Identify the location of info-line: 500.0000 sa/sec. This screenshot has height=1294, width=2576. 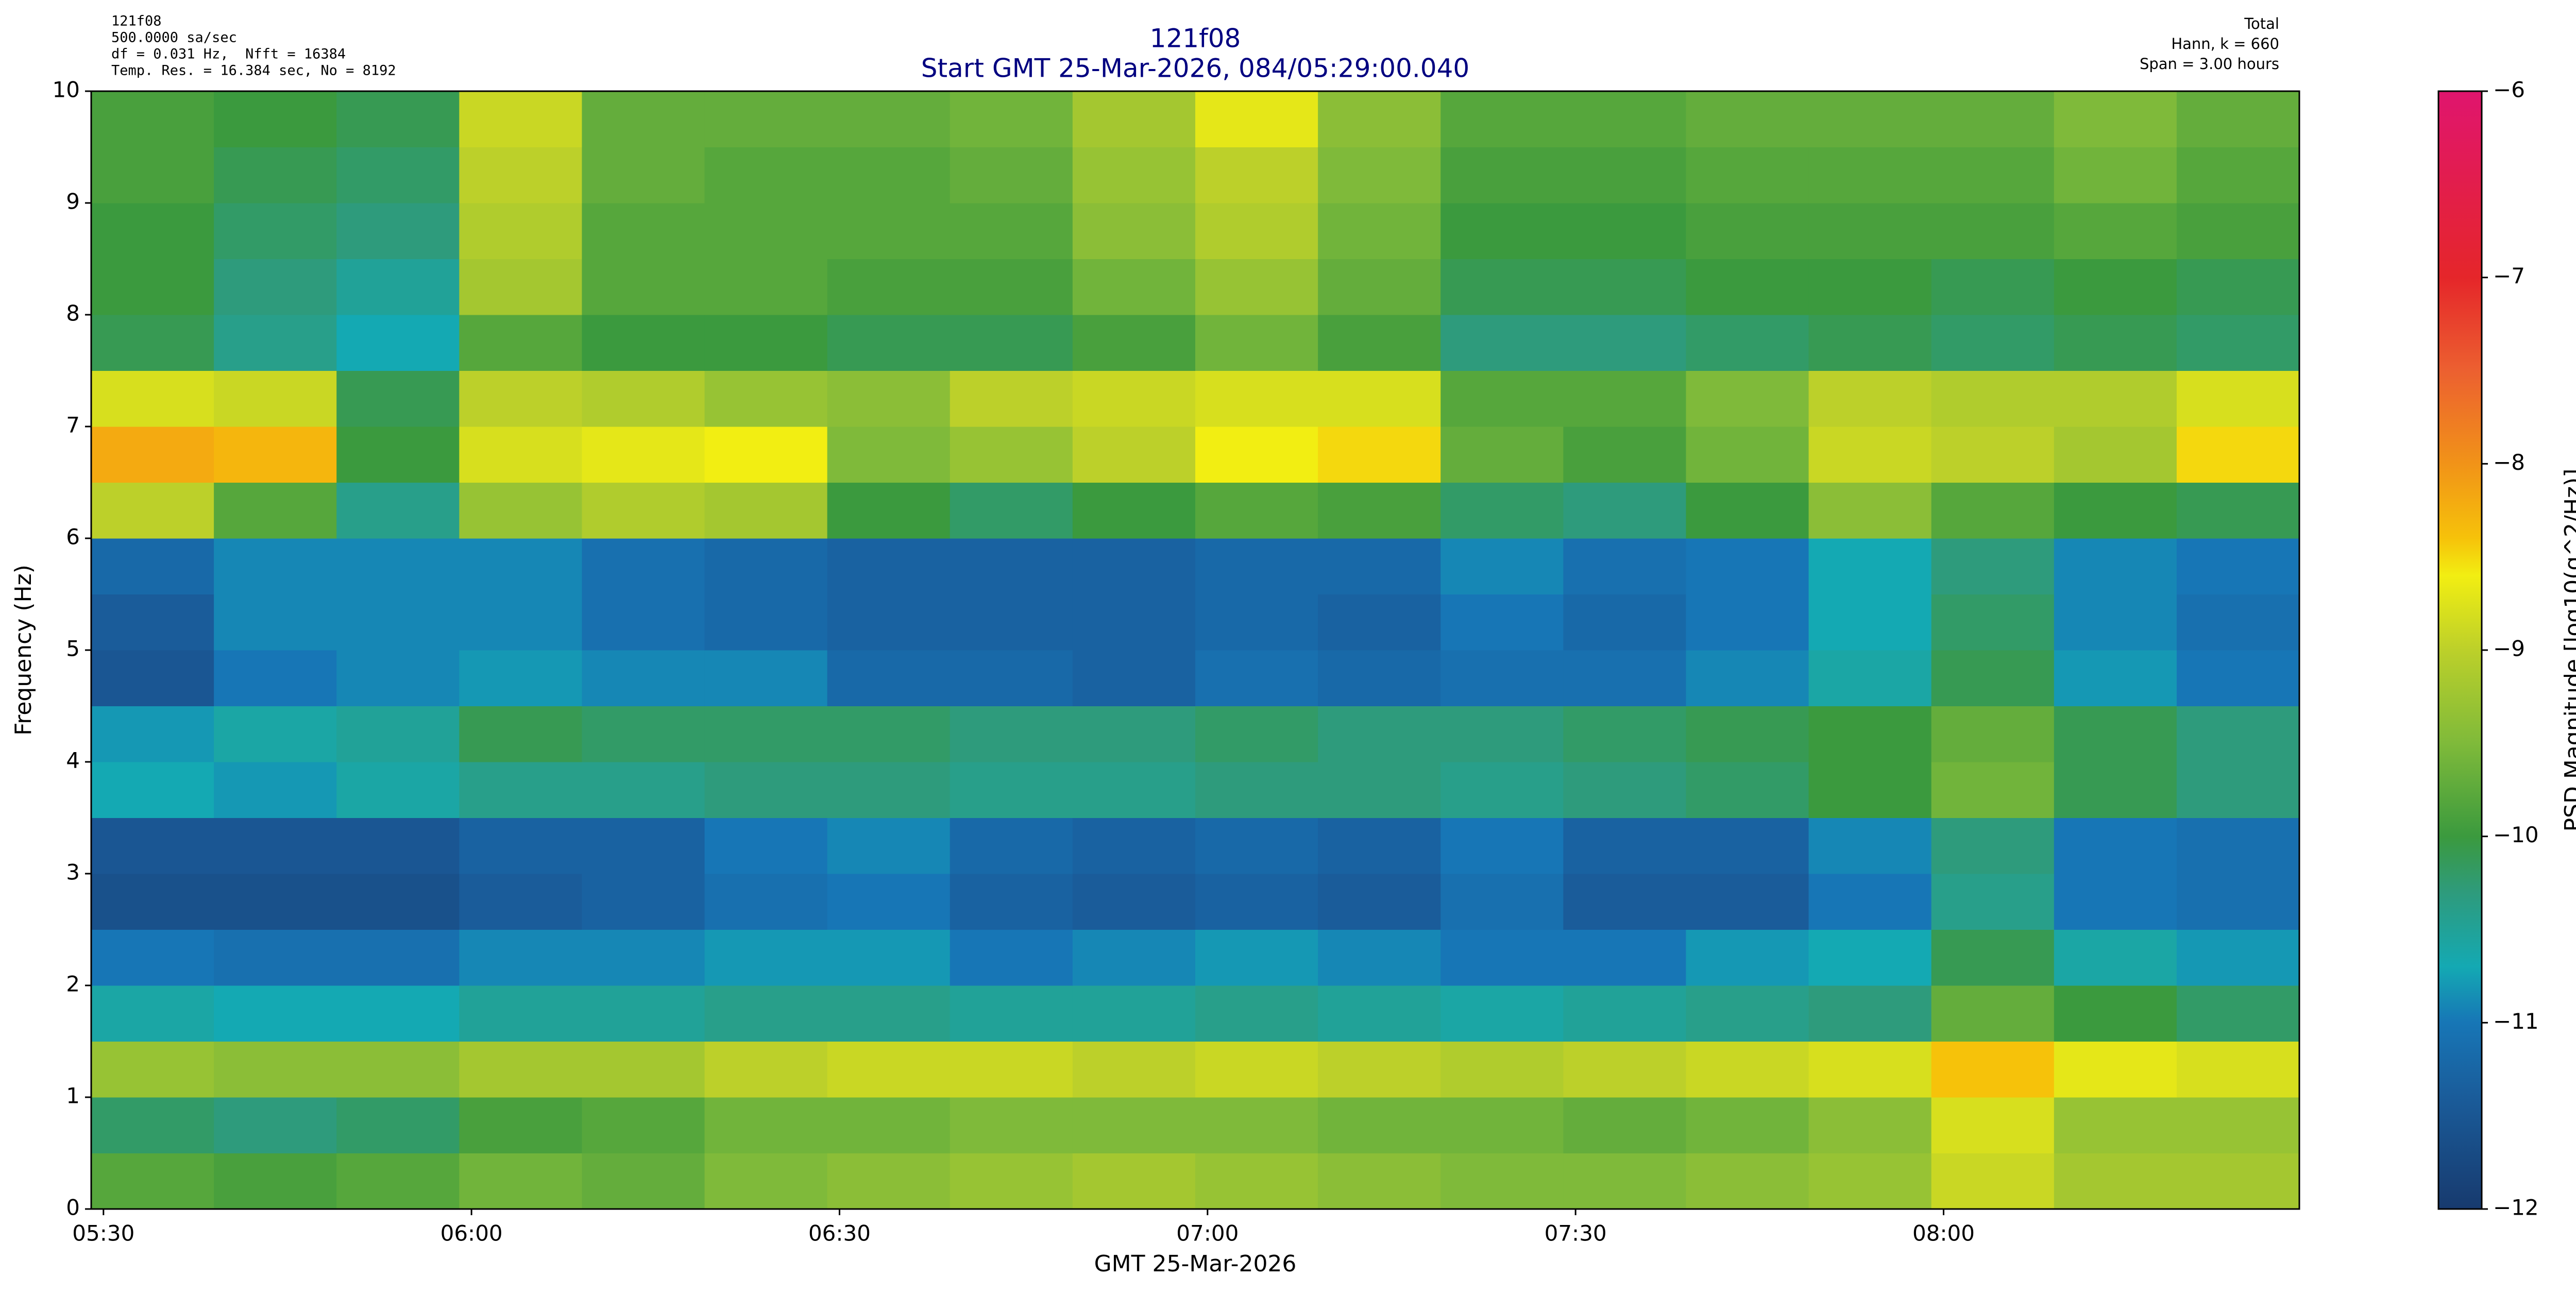
(174, 38).